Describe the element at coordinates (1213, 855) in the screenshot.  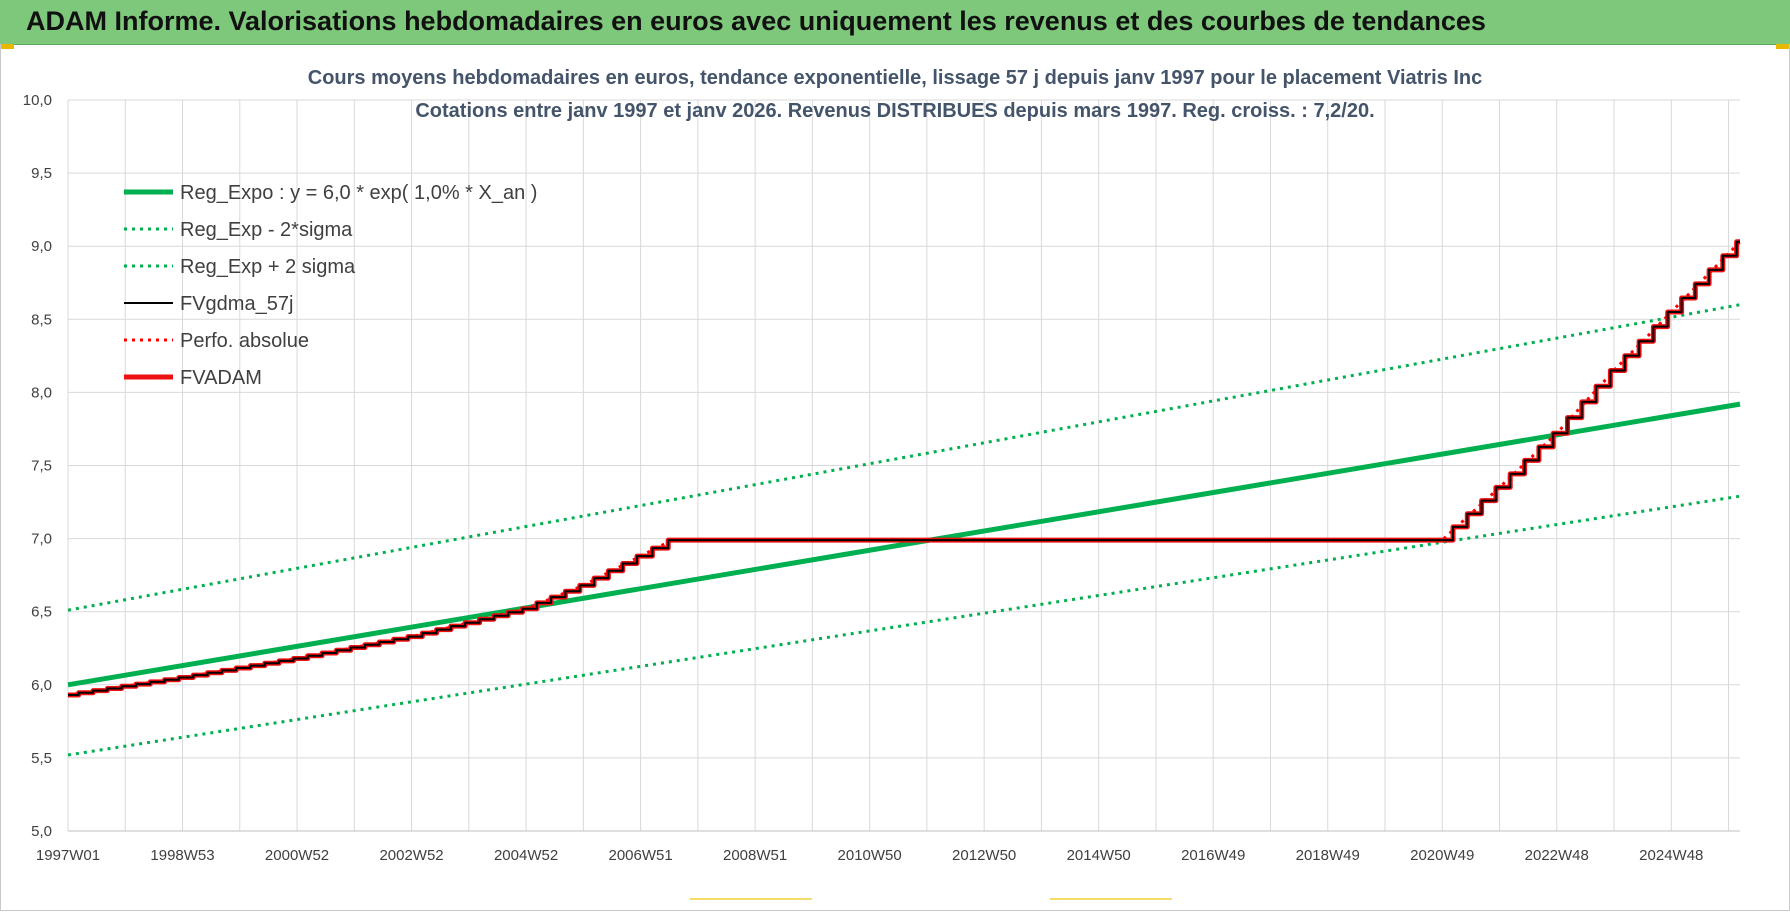
I see `x-tick-label: 2016W49` at that location.